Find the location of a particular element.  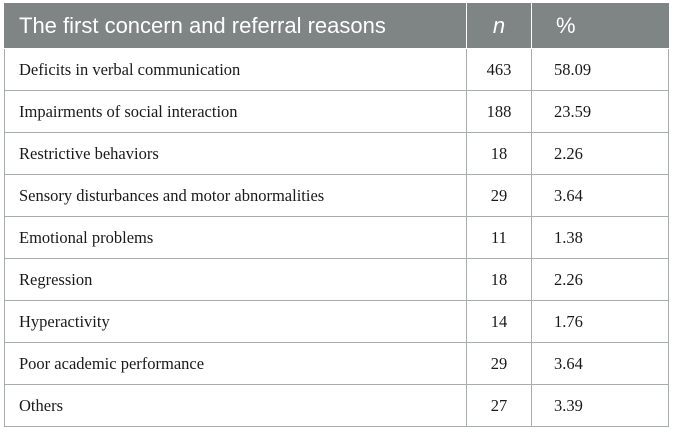

cell-percent: 23.59 is located at coordinates (600, 111).